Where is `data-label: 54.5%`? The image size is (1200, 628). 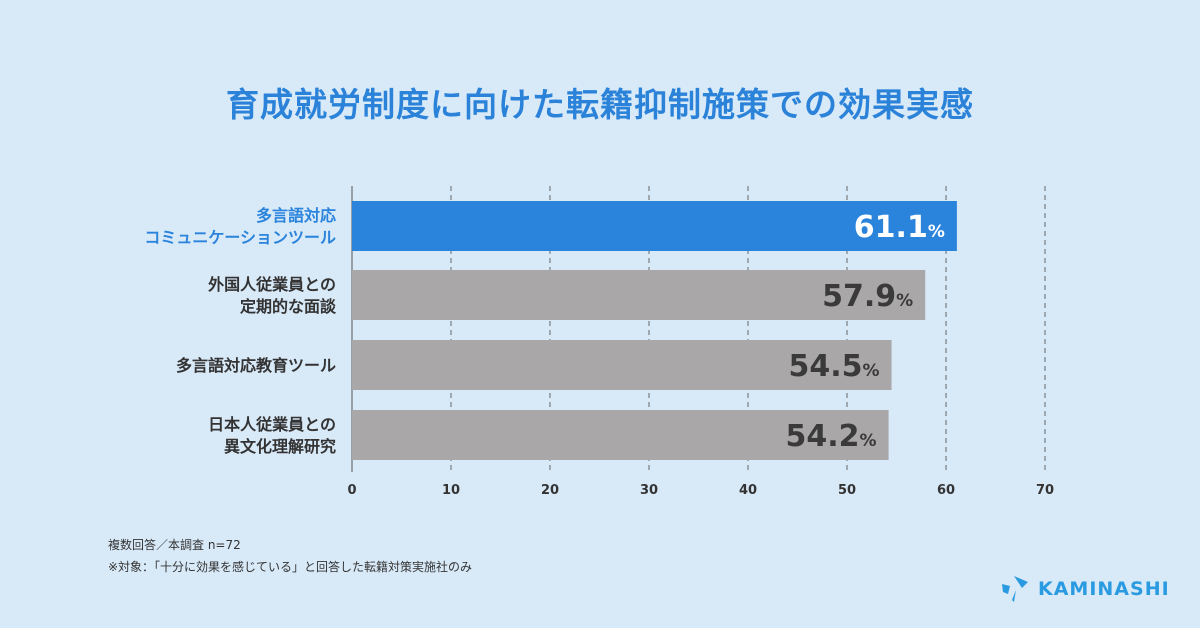
data-label: 54.5% is located at coordinates (833, 366).